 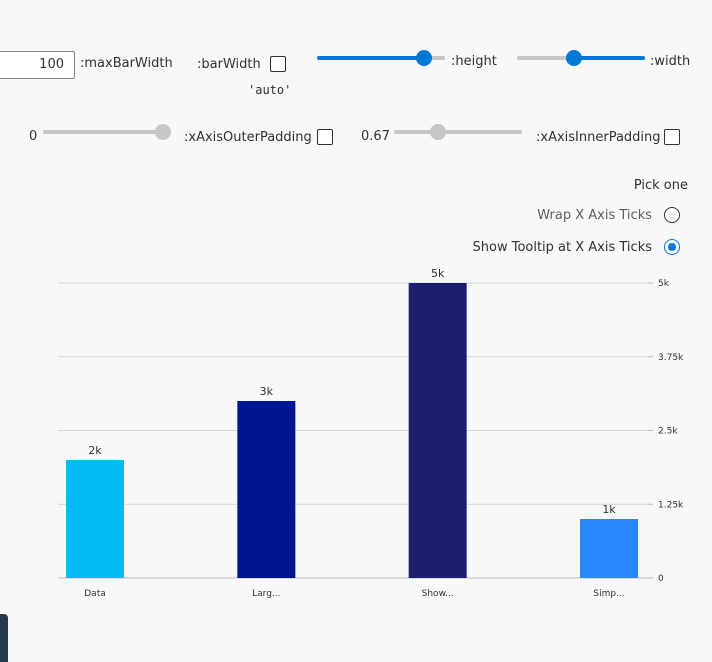 What do you see at coordinates (270, 90) in the screenshot?
I see `bar-width-value: 'auto'` at bounding box center [270, 90].